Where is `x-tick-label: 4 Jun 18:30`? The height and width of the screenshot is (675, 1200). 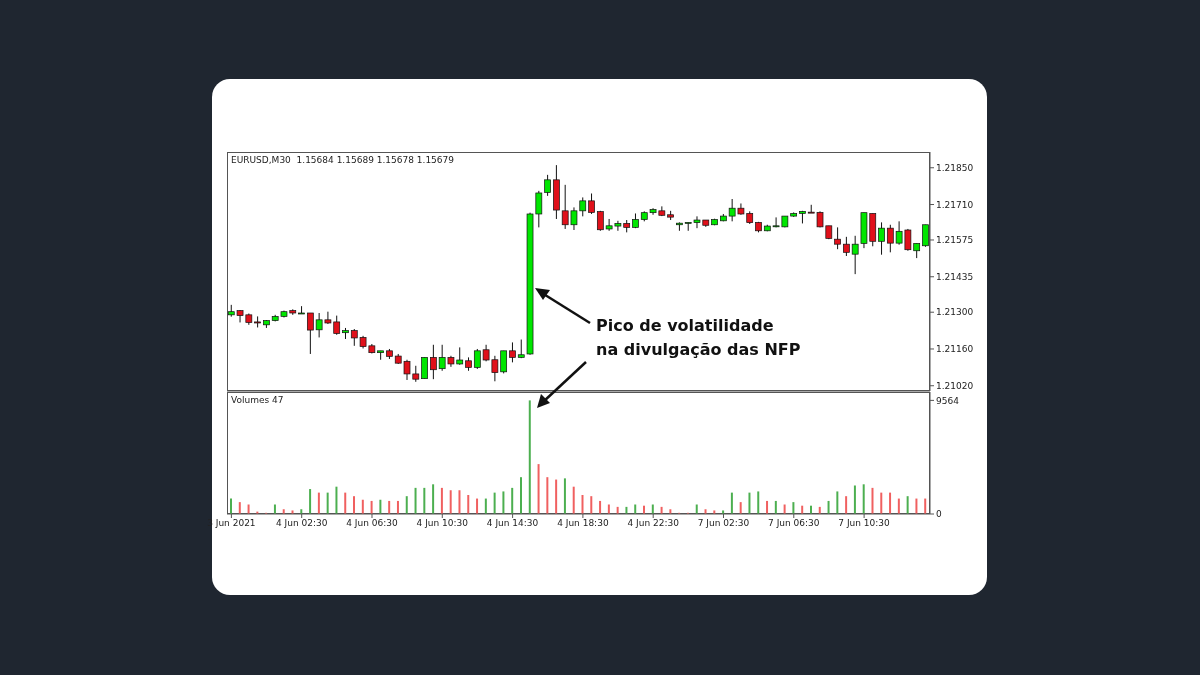
x-tick-label: 4 Jun 18:30 is located at coordinates (583, 523).